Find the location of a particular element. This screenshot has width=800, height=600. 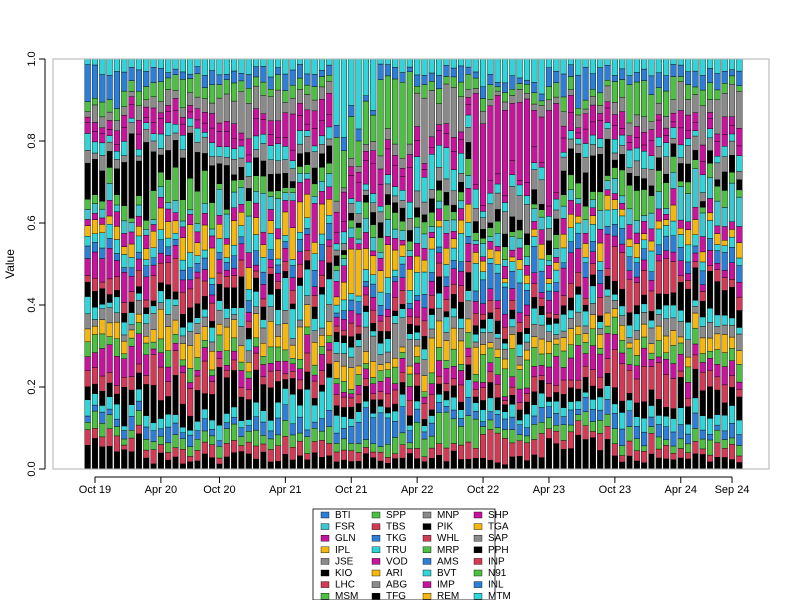

bar-segment-ams is located at coordinates (453, 72).